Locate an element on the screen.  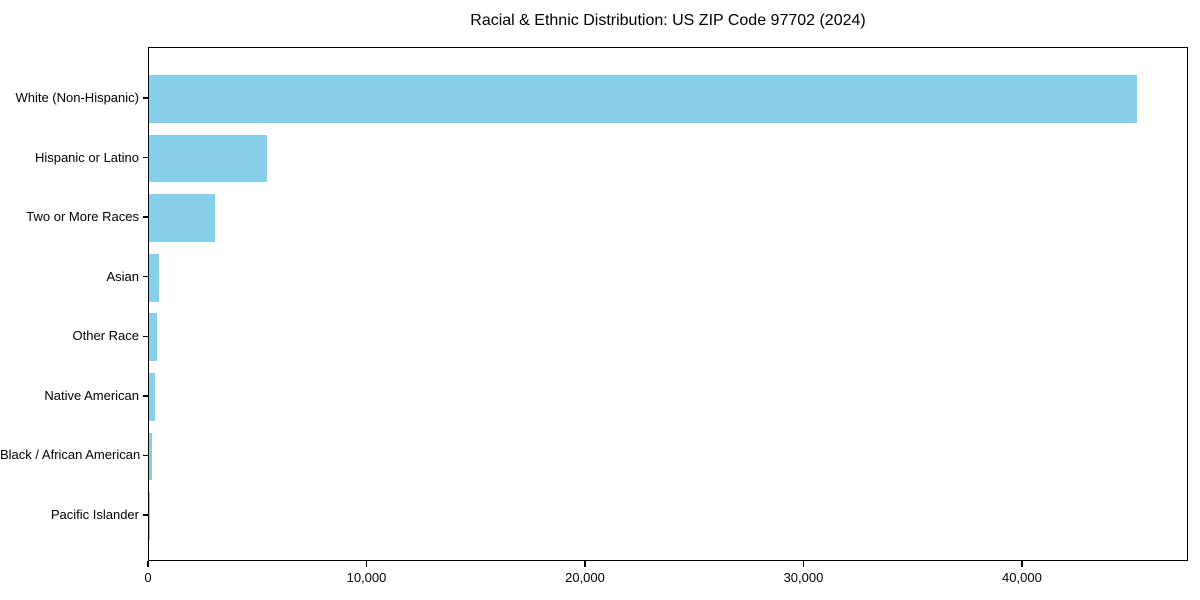
y-axis-label: White (Non-Hispanic) is located at coordinates (77, 97).